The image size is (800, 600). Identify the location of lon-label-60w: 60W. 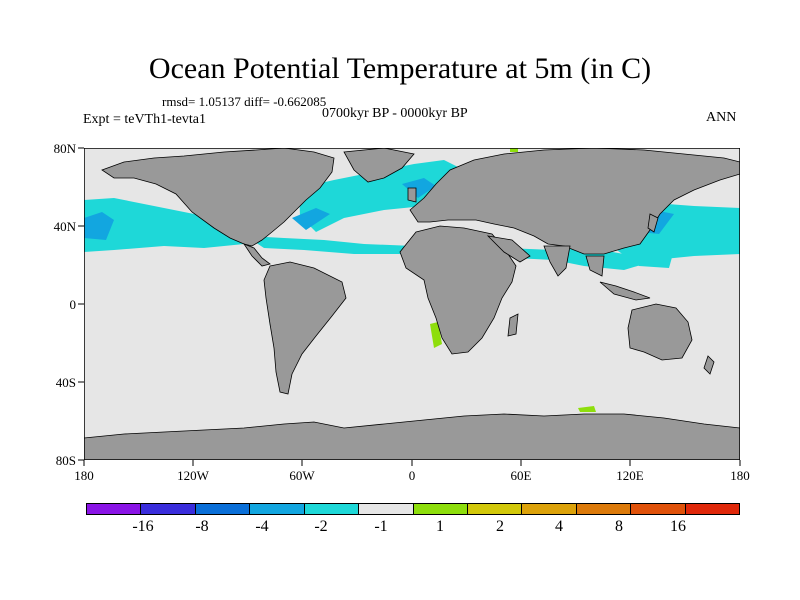
(302, 475).